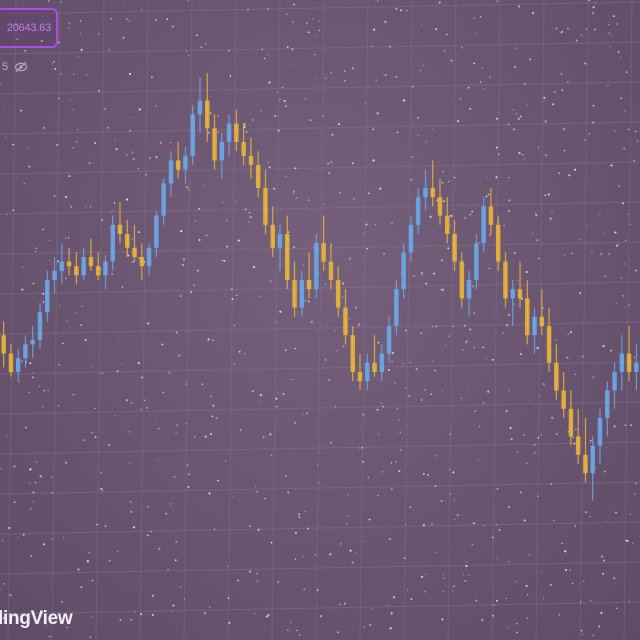 This screenshot has width=640, height=640. What do you see at coordinates (628, 320) in the screenshot?
I see `grid-line-vertical` at bounding box center [628, 320].